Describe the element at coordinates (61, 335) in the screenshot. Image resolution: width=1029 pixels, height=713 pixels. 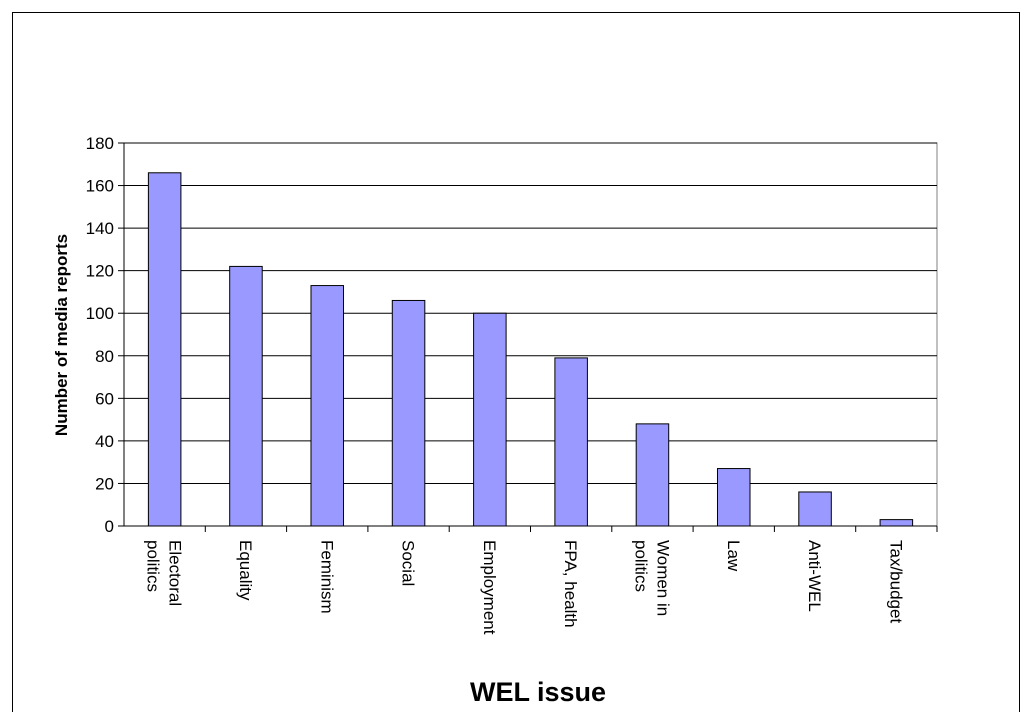
I see `y-axis-title: Number of media reports` at that location.